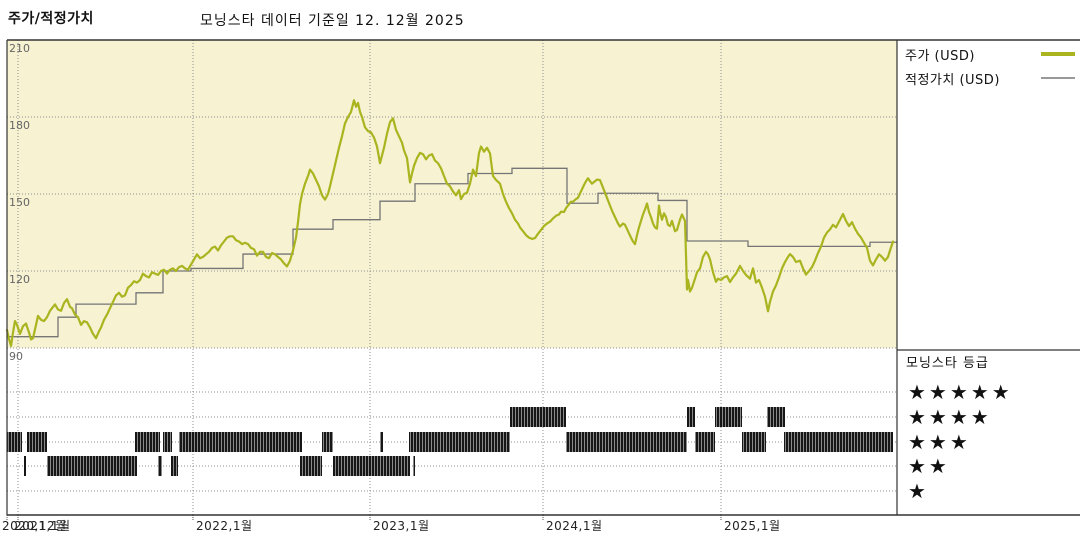 The height and width of the screenshot is (540, 1080). What do you see at coordinates (939, 442) in the screenshot?
I see `rating-3-stars: ★★★` at bounding box center [939, 442].